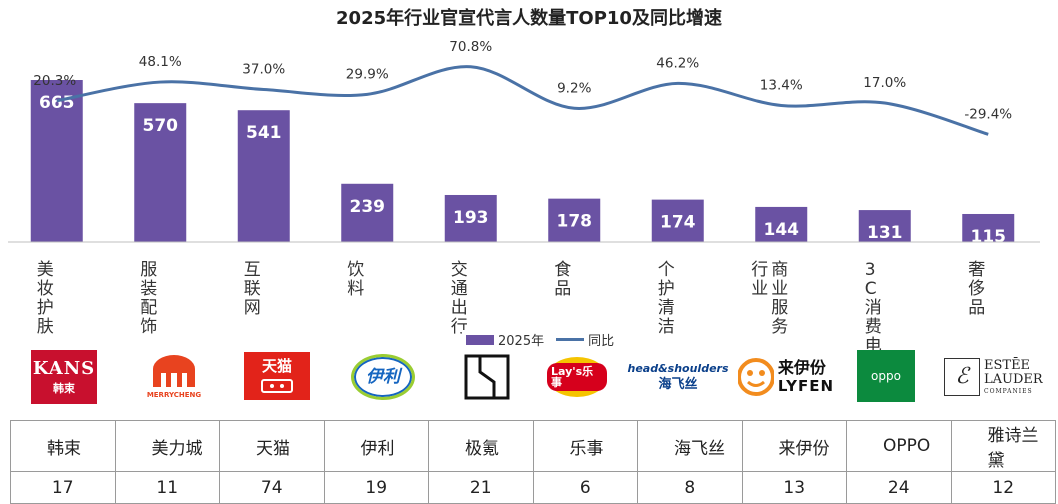 This screenshot has height=504, width=1058. What do you see at coordinates (174, 371) in the screenshot?
I see `merrycheng-icon` at bounding box center [174, 371].